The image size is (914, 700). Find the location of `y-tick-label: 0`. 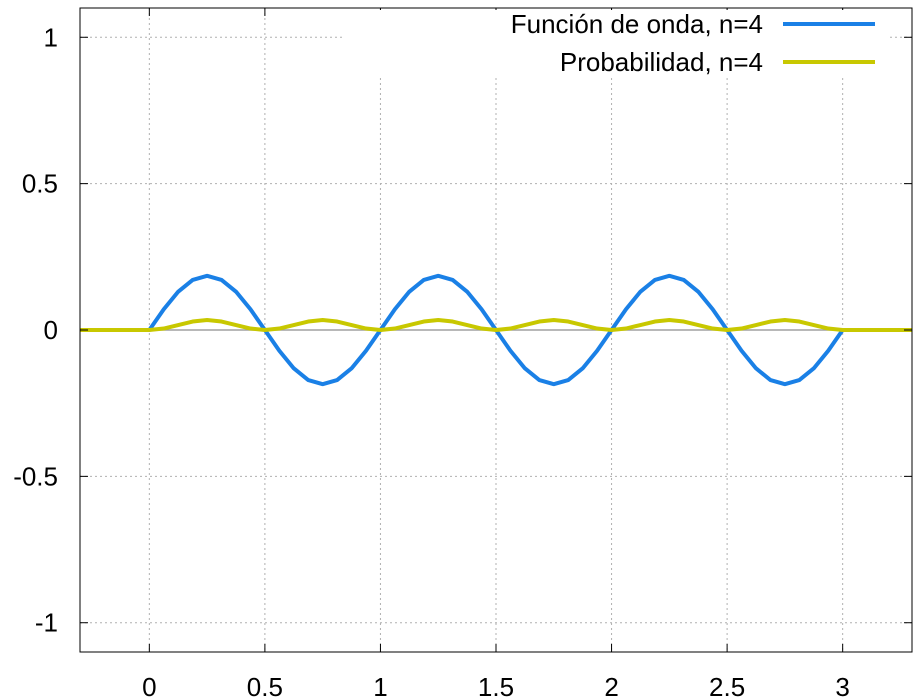

y-tick-label: 0 is located at coordinates (51, 330).